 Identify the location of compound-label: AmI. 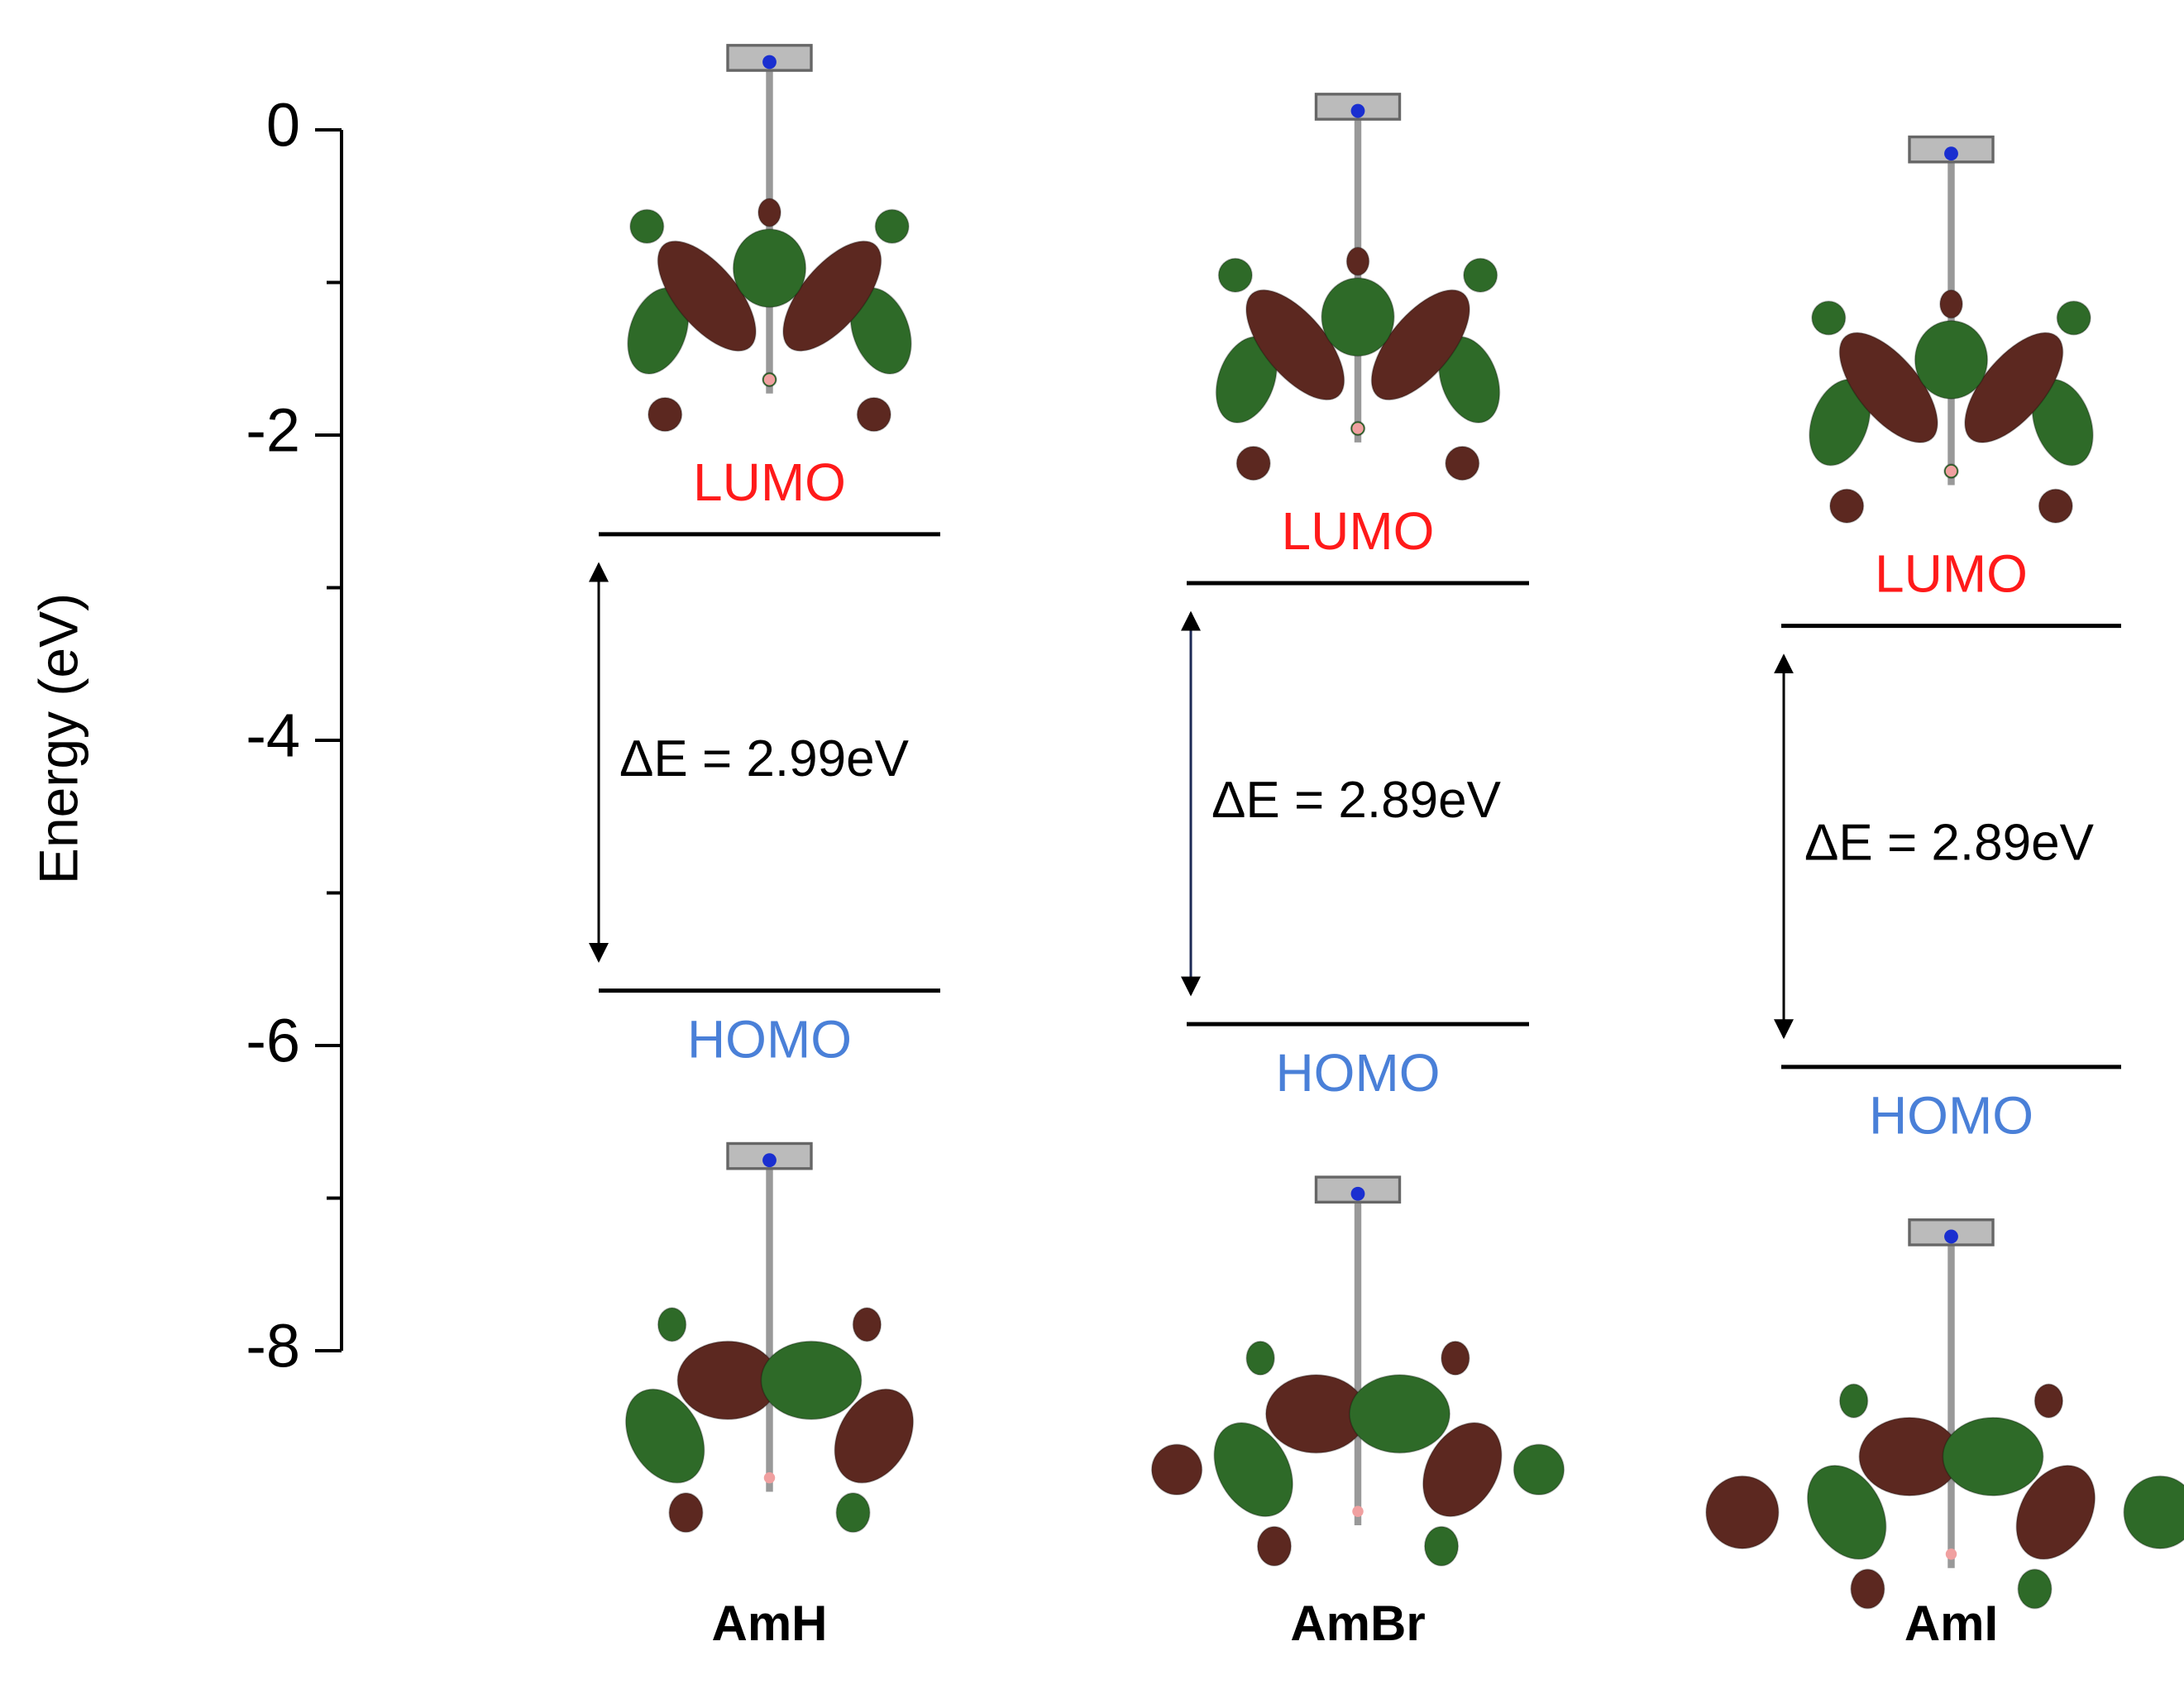
(1951, 1623).